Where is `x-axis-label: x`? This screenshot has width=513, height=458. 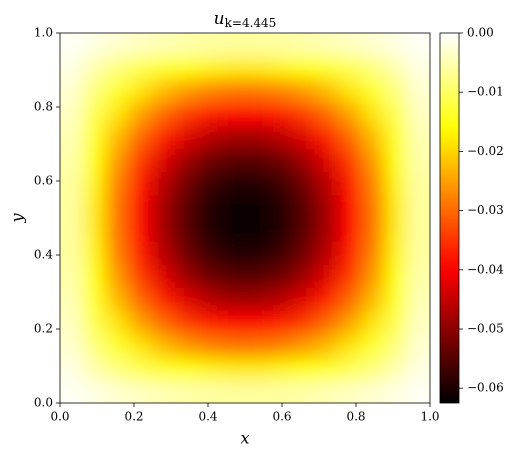
x-axis-label: x is located at coordinates (244, 438).